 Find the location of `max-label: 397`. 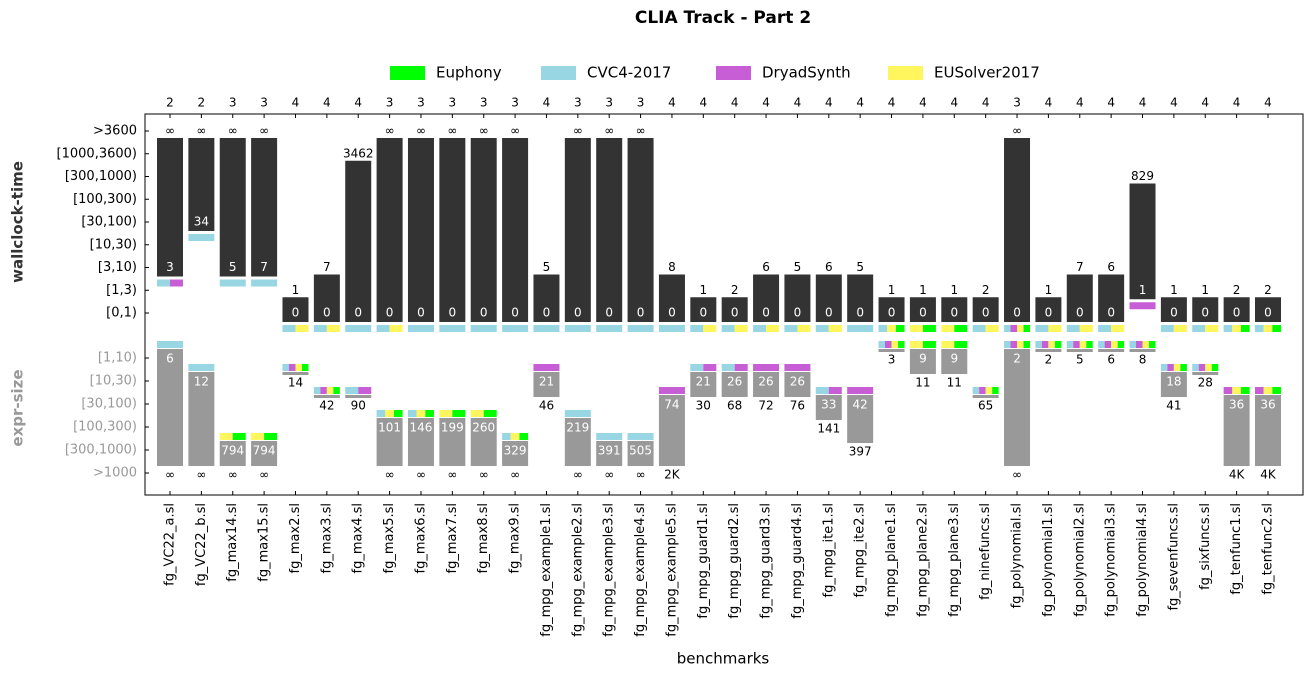

max-label: 397 is located at coordinates (860, 452).